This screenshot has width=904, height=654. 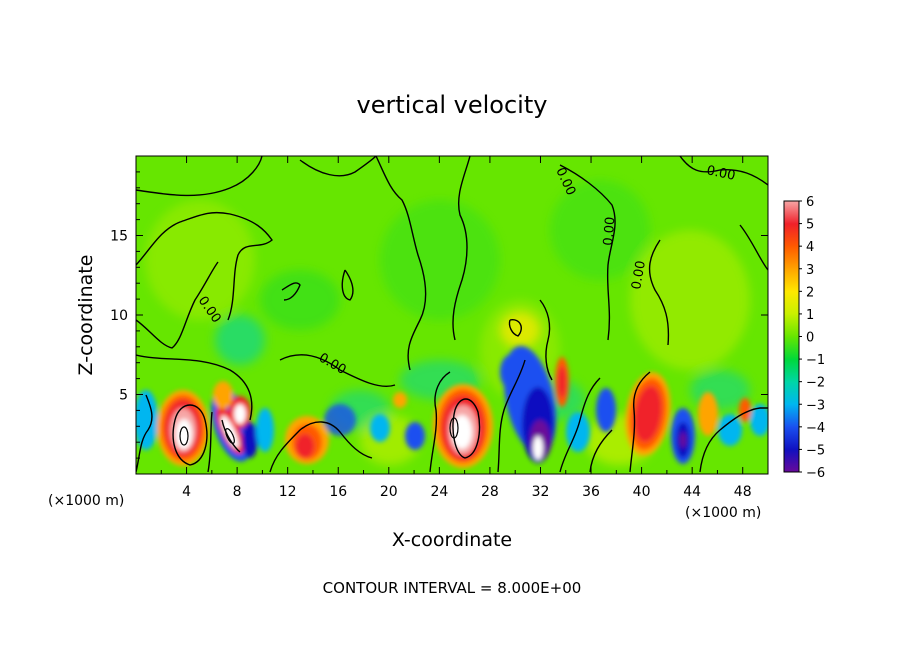 What do you see at coordinates (743, 492) in the screenshot?
I see `x-tick-label: 48` at bounding box center [743, 492].